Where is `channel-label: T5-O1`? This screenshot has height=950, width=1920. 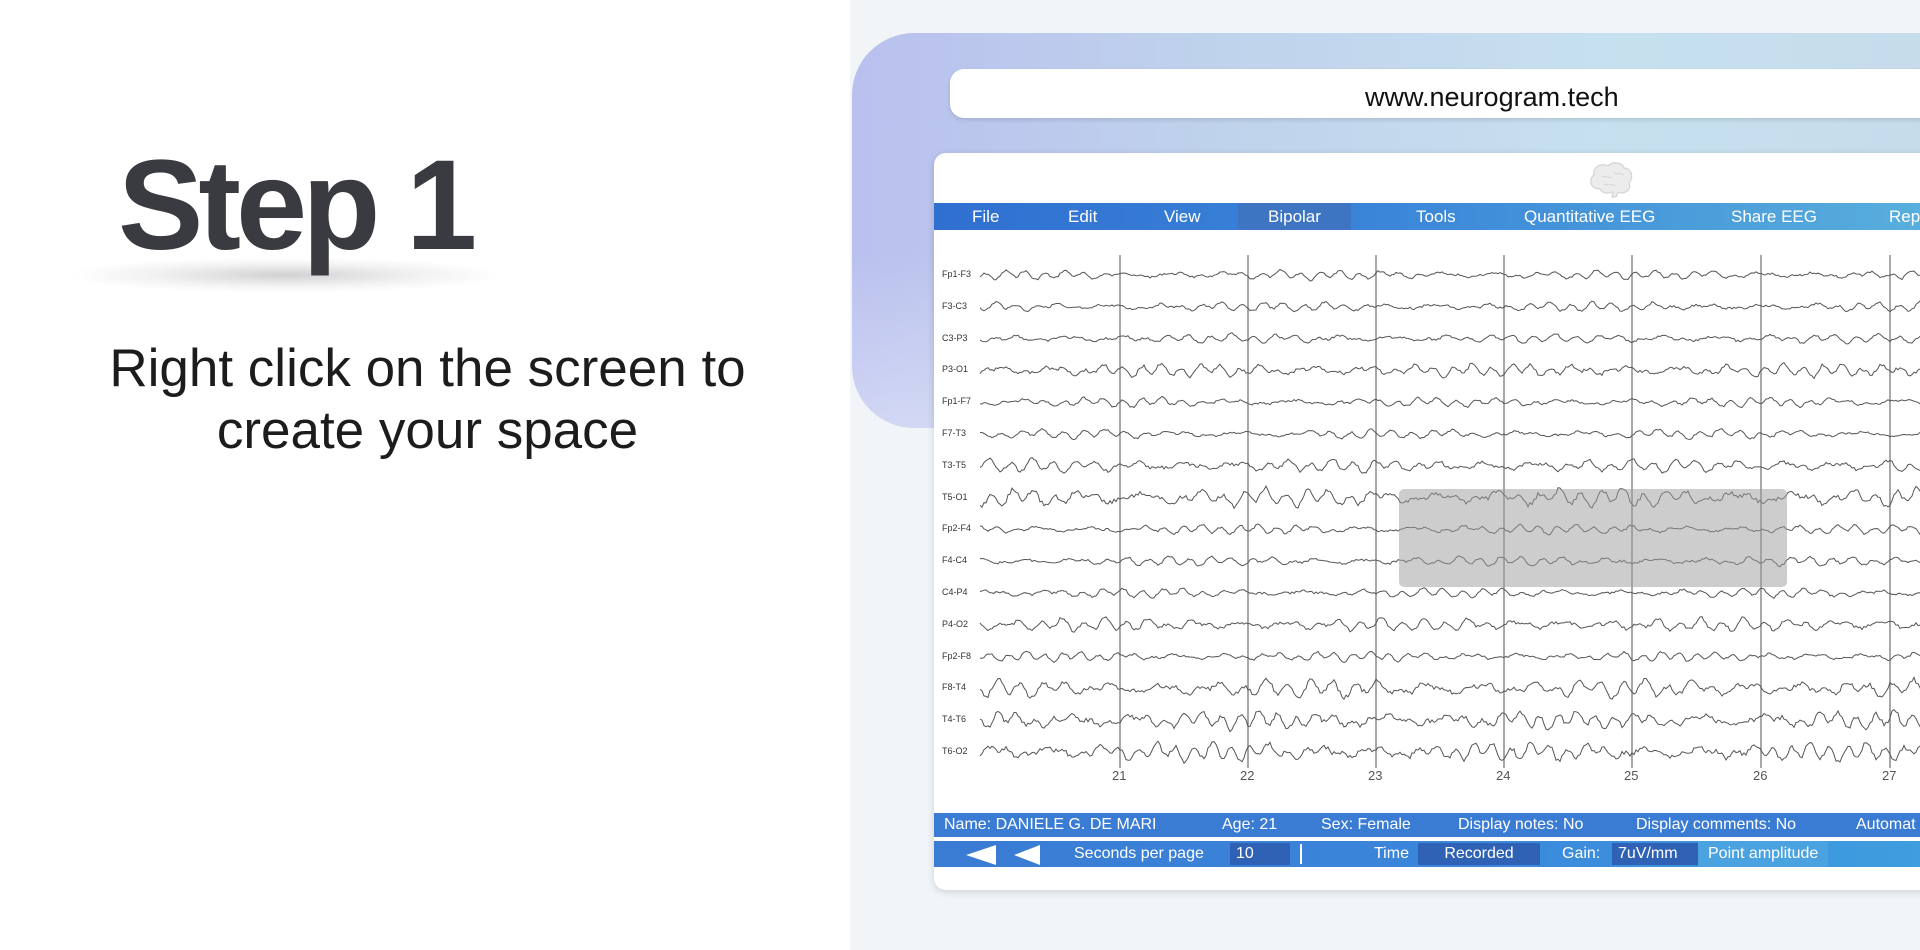 channel-label: T5-O1 is located at coordinates (955, 496).